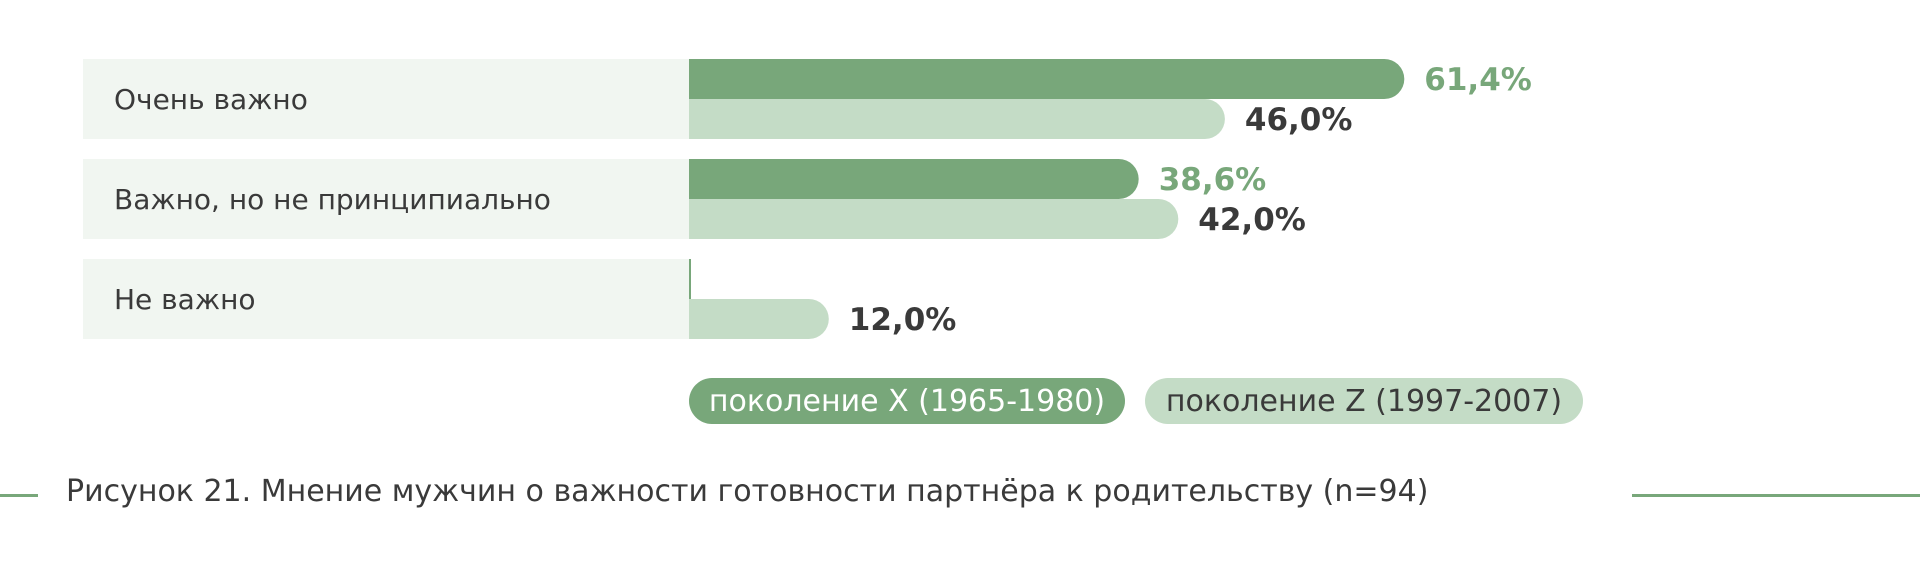 This screenshot has height=577, width=1920. Describe the element at coordinates (903, 320) in the screenshot. I see `value-label: 12,0%` at that location.